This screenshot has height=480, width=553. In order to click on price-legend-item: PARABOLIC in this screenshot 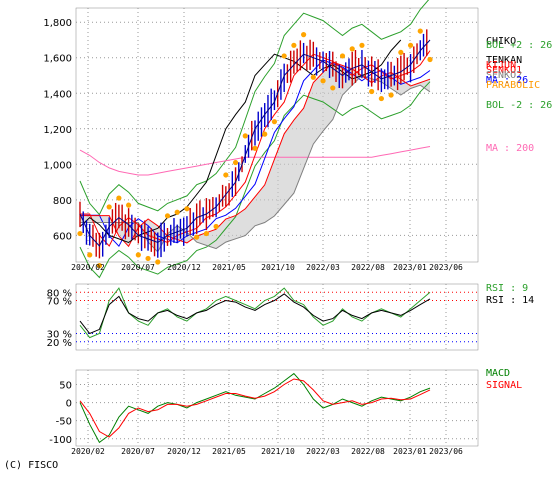, I will do `click(513, 85)`.